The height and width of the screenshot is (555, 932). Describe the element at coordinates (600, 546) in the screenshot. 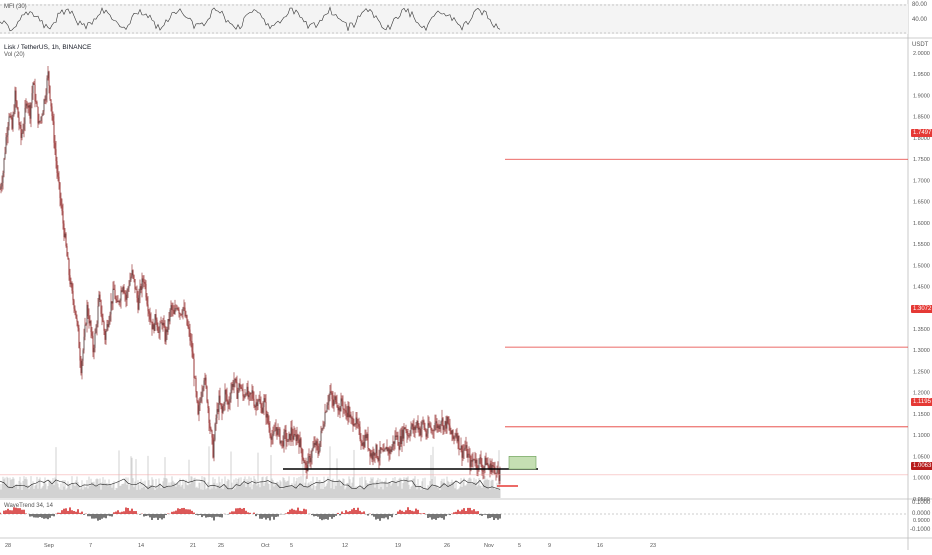

I see `x-tick-label: 16` at that location.